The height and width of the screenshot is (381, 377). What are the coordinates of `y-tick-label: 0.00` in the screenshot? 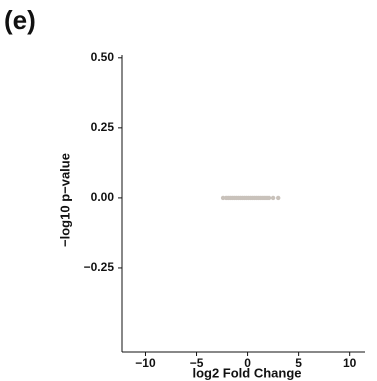 It's located at (103, 197).